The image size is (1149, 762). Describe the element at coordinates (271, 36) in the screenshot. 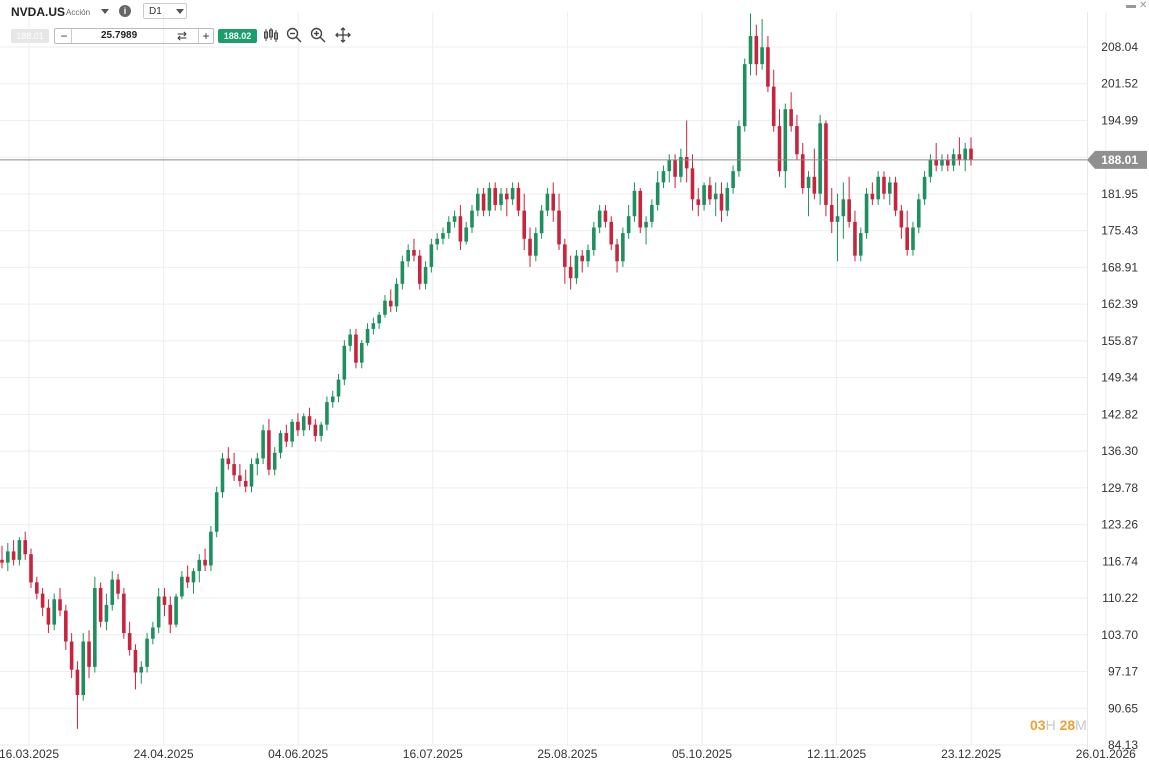

I see `chart-type-icon` at that location.